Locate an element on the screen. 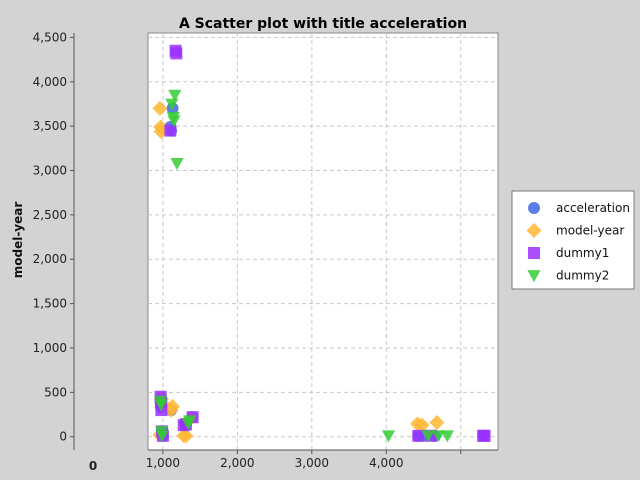 This screenshot has height=480, width=640. legend-label: dummy1 is located at coordinates (582, 253).